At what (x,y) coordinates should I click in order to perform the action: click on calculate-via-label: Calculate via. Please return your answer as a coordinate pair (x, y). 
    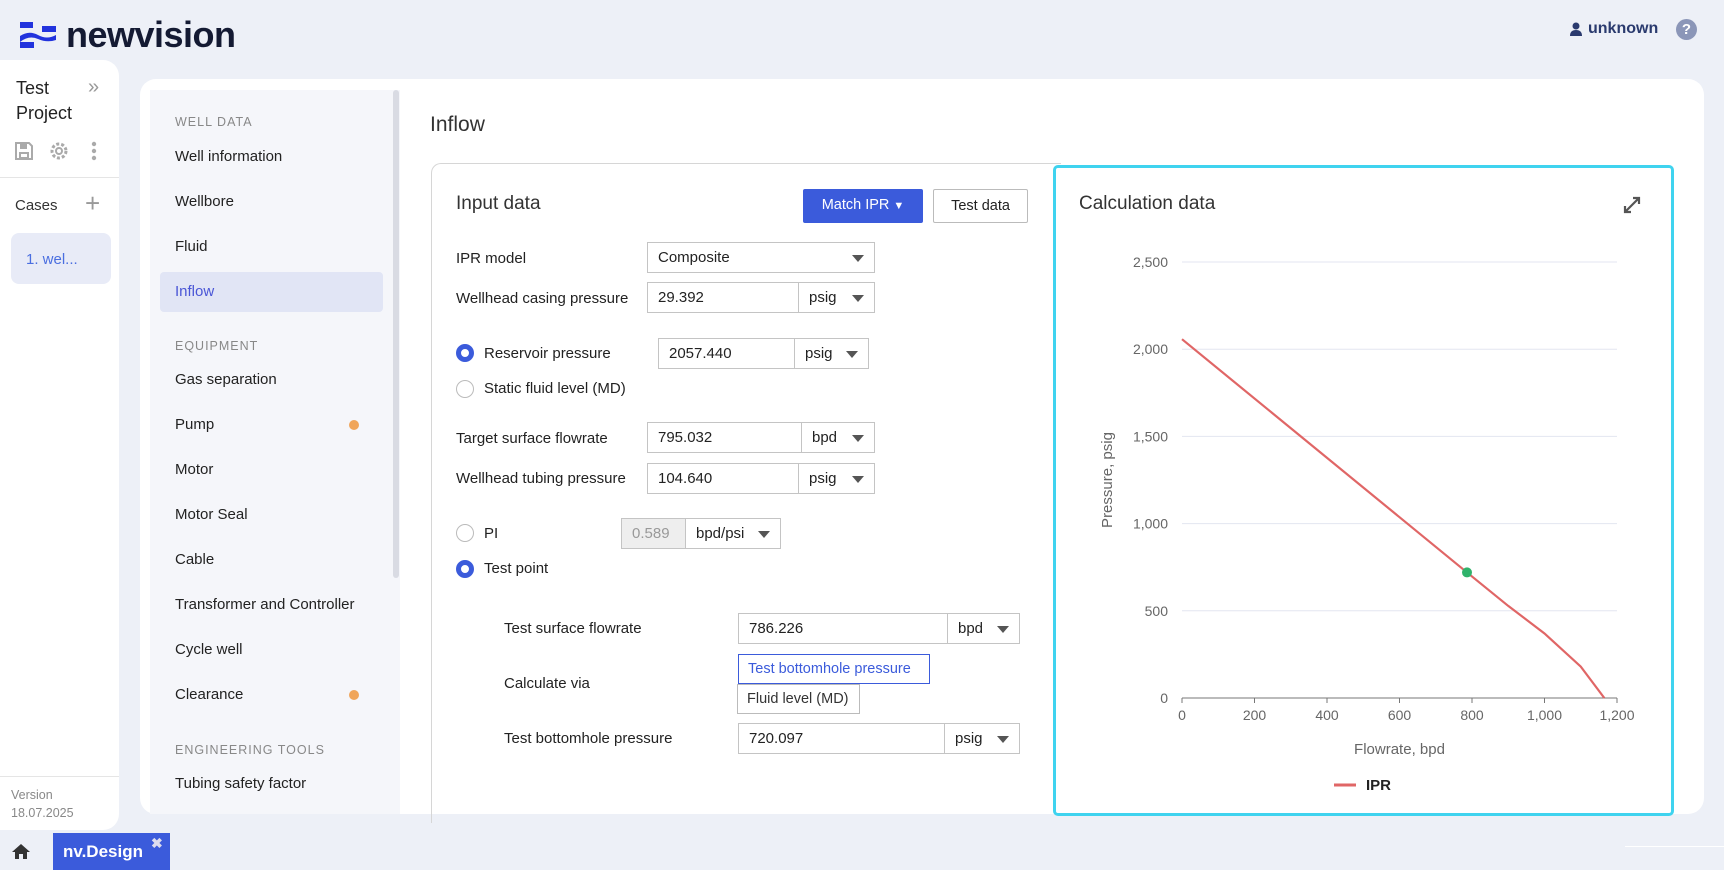
    Looking at the image, I should click on (547, 683).